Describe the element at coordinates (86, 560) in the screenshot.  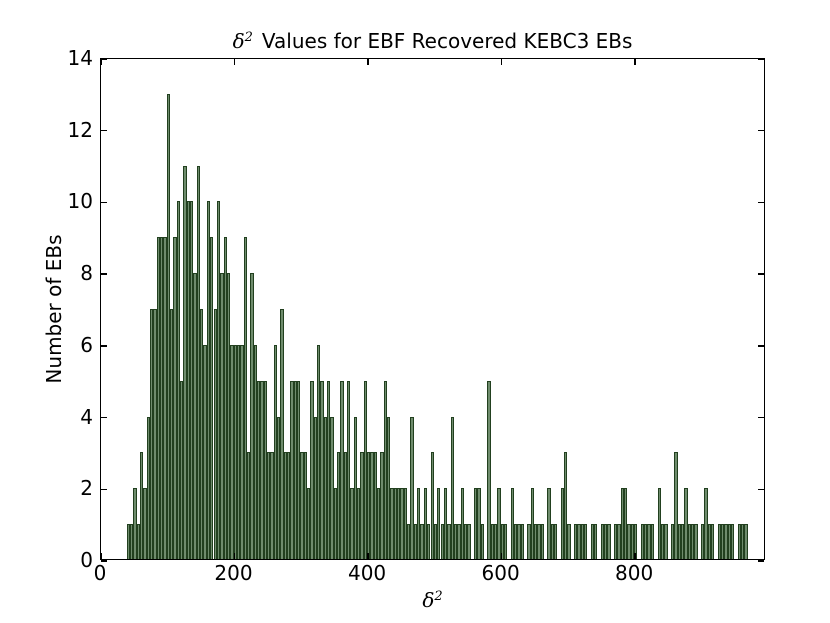
I see `y-tick-label: 0` at that location.